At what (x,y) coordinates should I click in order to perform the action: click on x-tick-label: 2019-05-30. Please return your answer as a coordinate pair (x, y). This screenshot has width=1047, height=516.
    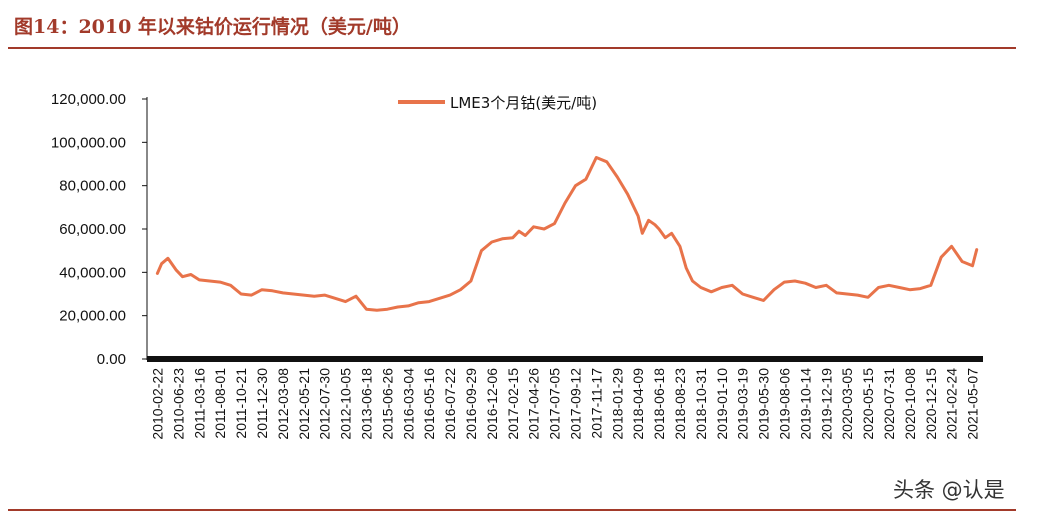
    Looking at the image, I should click on (764, 404).